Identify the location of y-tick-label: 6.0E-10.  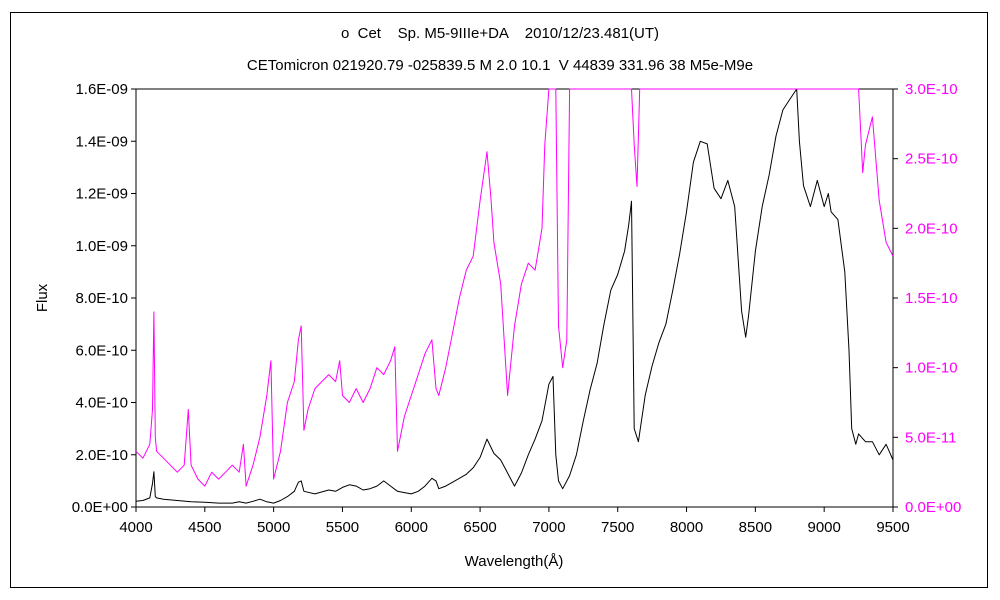
(101, 350).